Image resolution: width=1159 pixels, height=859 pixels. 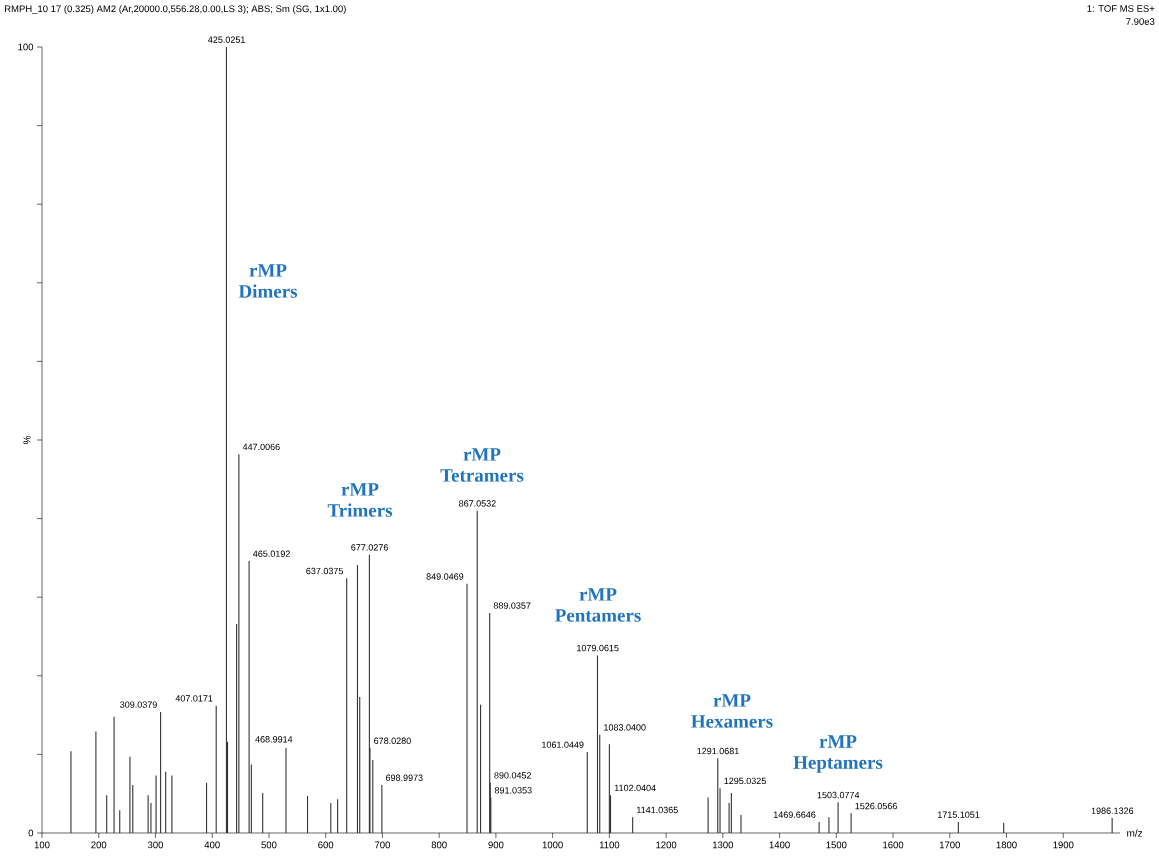 I want to click on annotation: 309.0379, so click(x=138, y=704).